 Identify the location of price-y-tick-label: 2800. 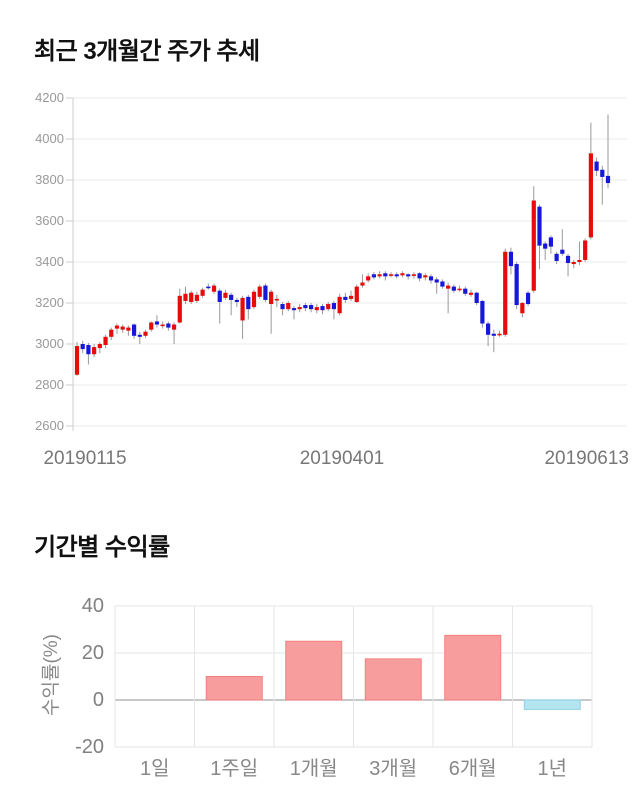
(49, 384).